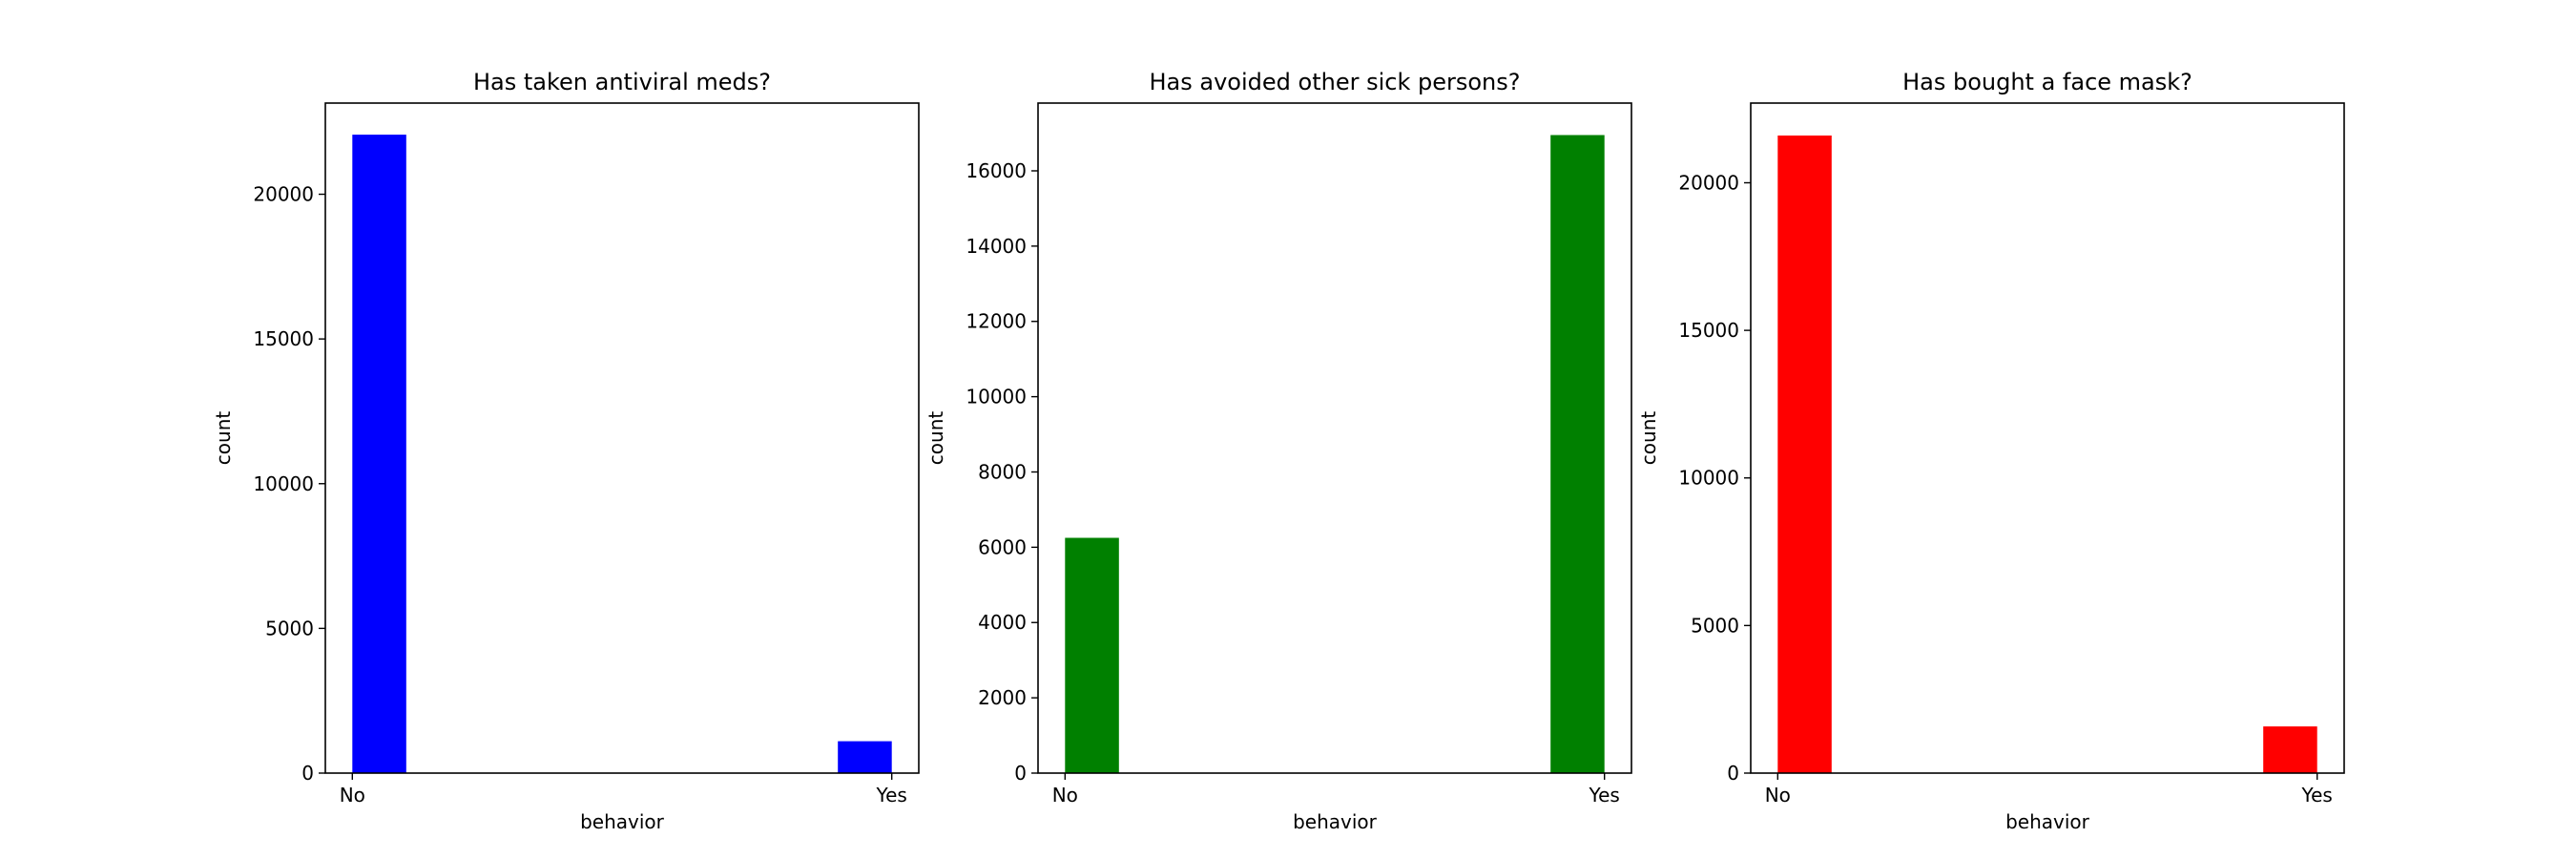 This screenshot has width=2576, height=859. What do you see at coordinates (1002, 471) in the screenshot?
I see `y-tick-label: 8000` at bounding box center [1002, 471].